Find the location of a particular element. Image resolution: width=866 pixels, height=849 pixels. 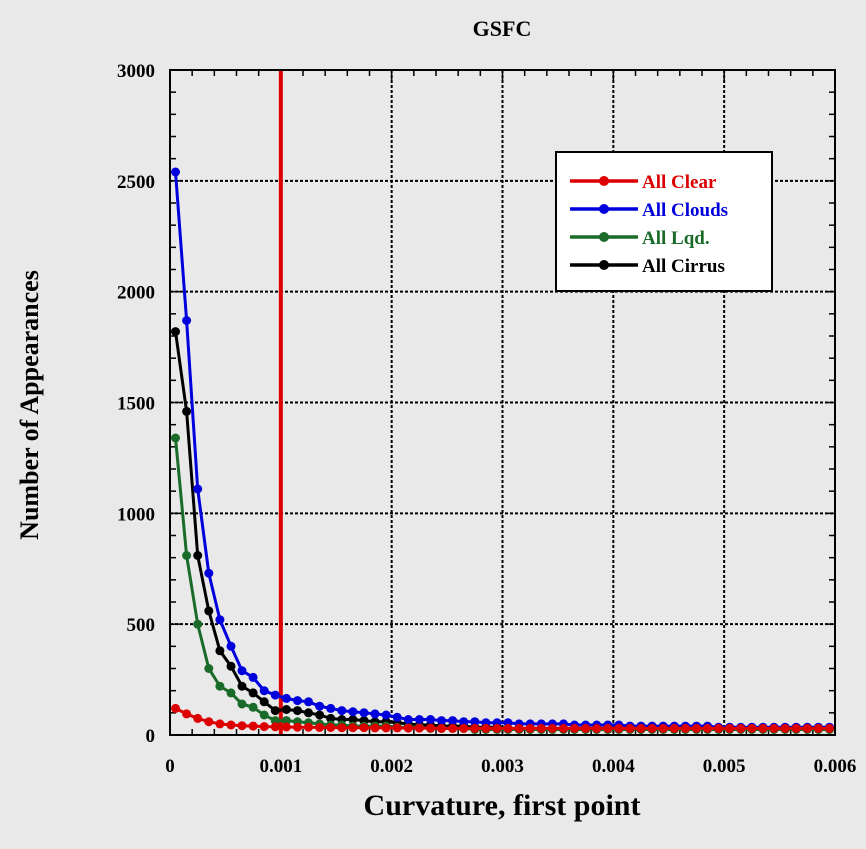

legend-label: All Cirrus is located at coordinates (683, 266).